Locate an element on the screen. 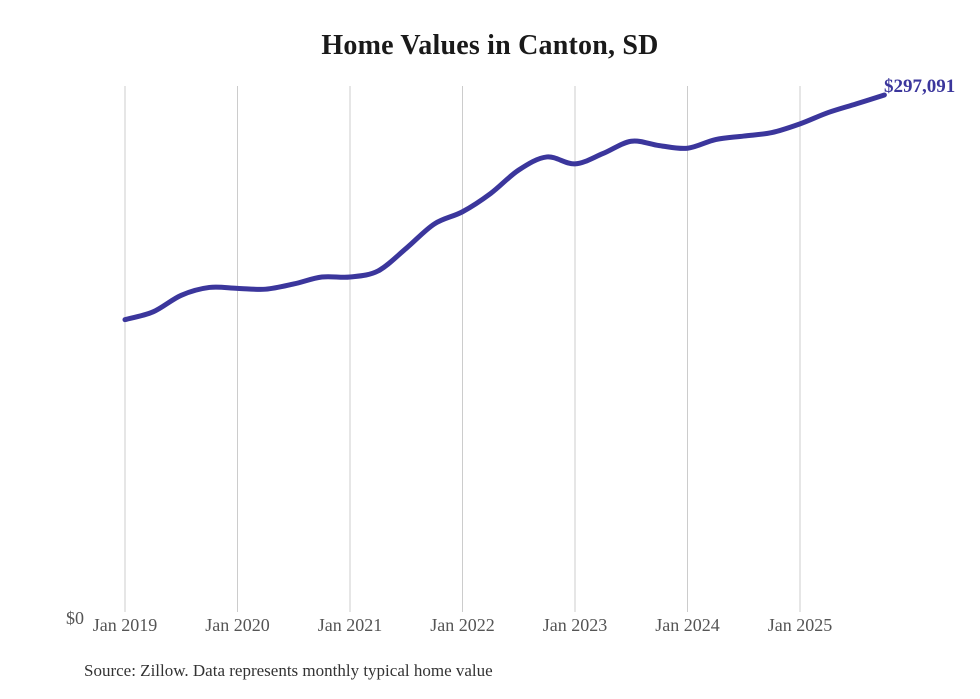 The image size is (980, 699). x-tick-jan-2022: Jan 2022 is located at coordinates (462, 625).